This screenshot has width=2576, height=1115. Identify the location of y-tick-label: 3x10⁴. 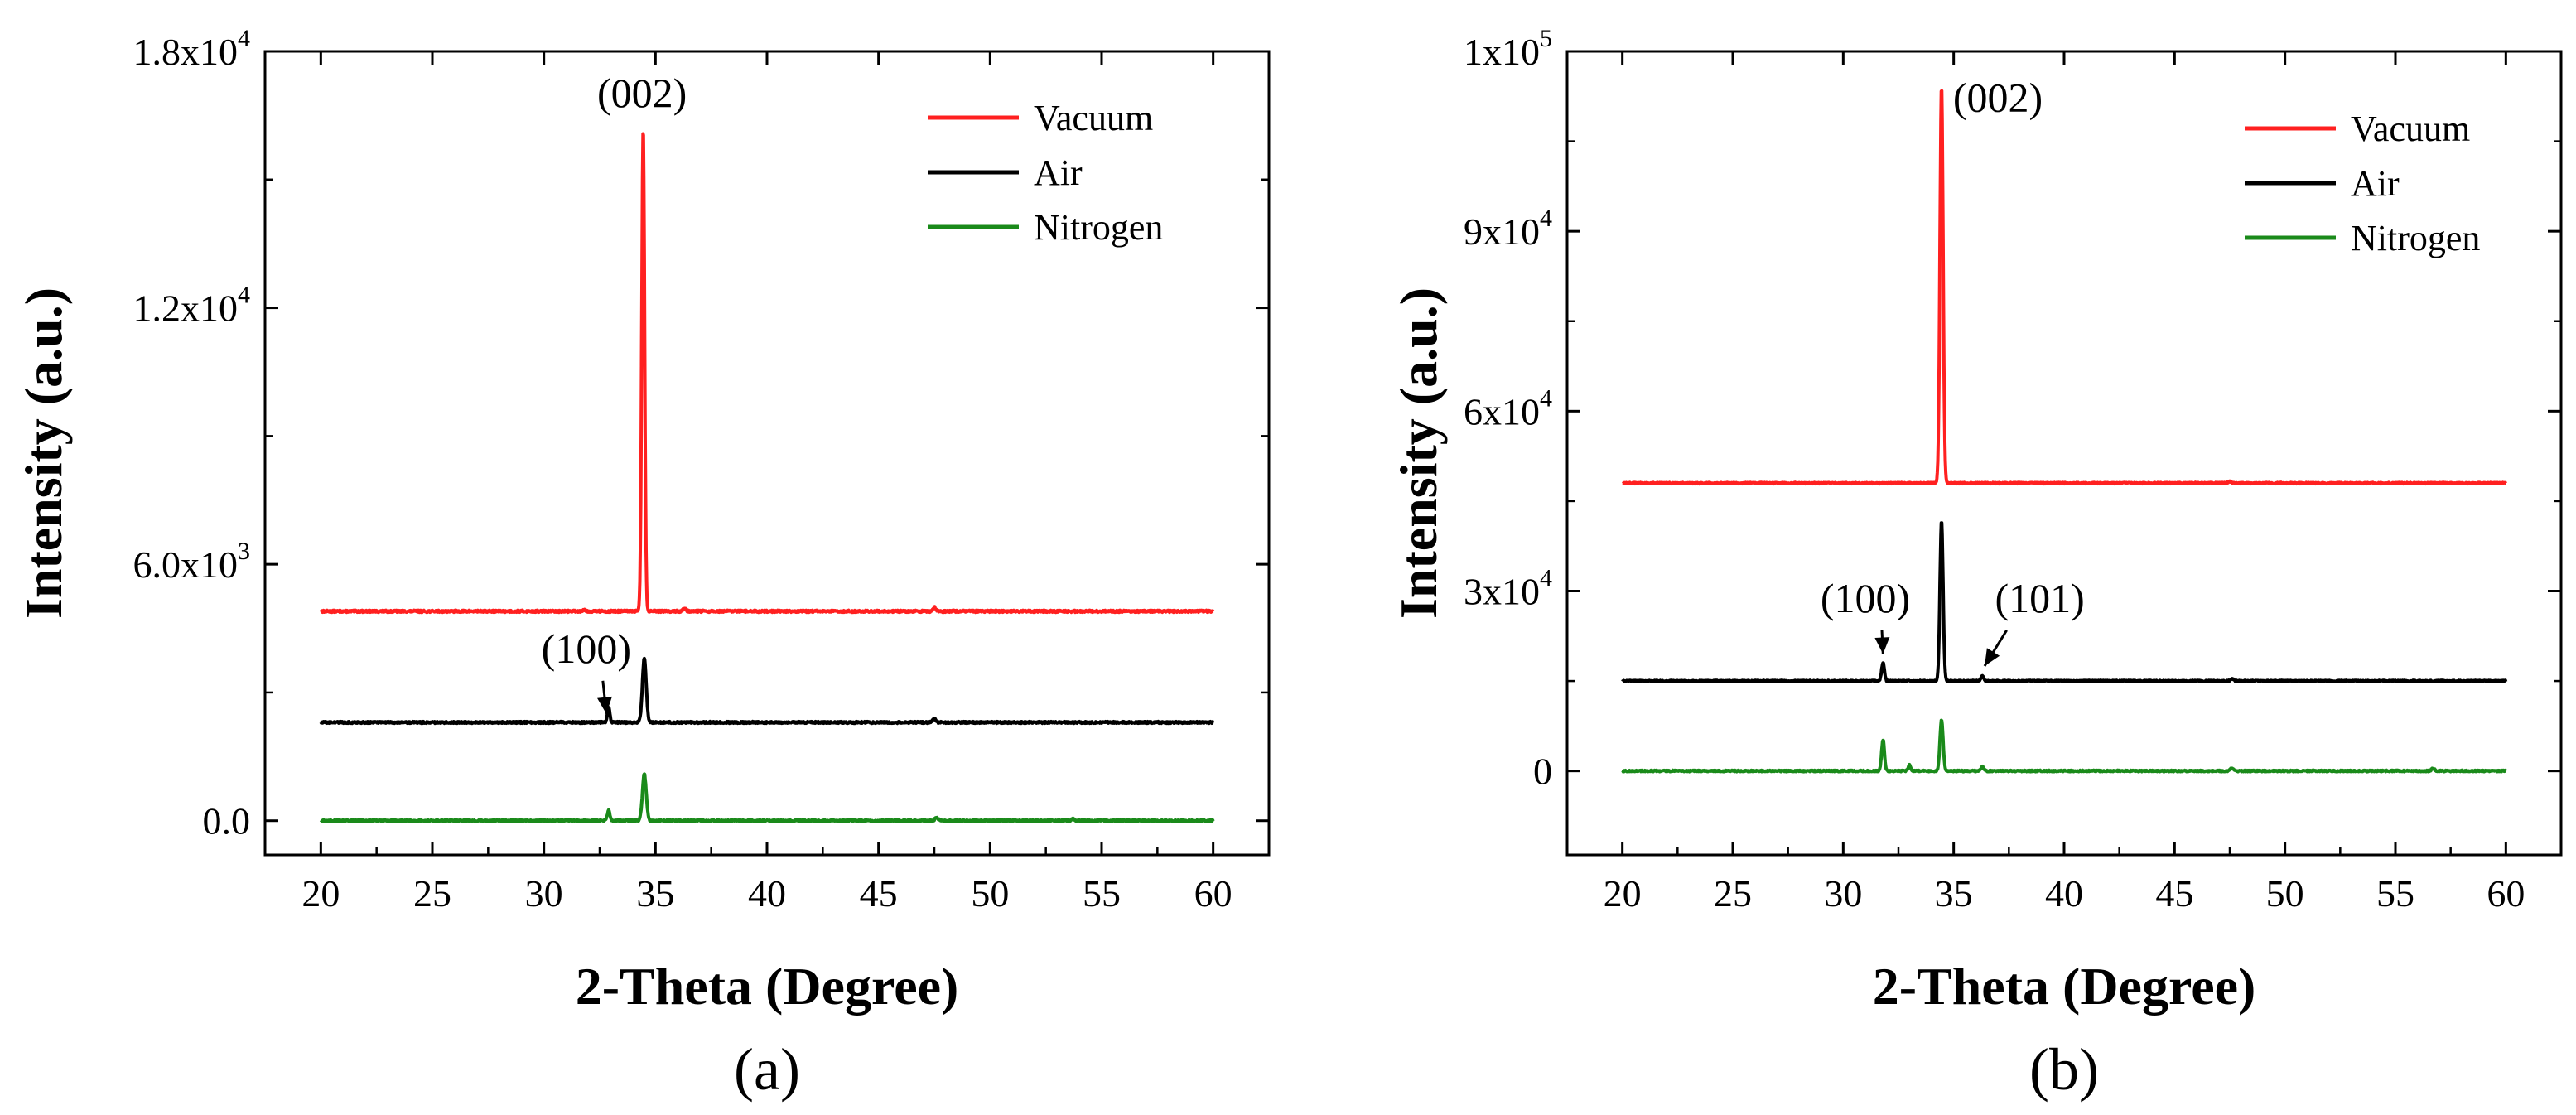
(1508, 588).